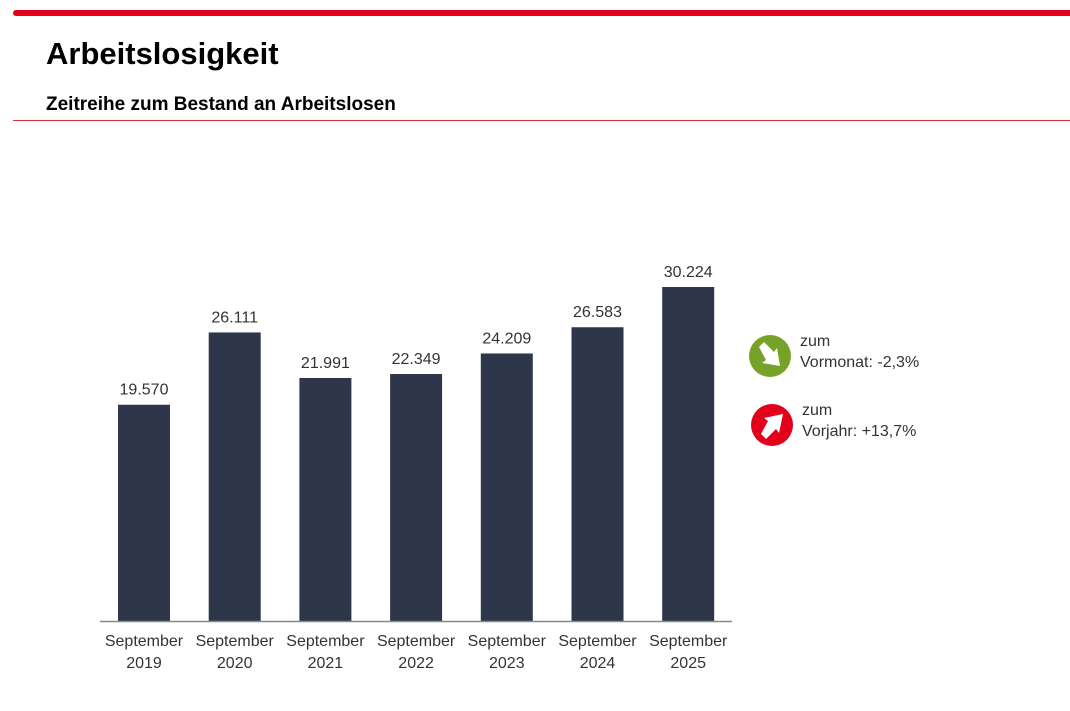 This screenshot has height=711, width=1070. Describe the element at coordinates (772, 425) in the screenshot. I see `arrow-up-right-icon` at that location.